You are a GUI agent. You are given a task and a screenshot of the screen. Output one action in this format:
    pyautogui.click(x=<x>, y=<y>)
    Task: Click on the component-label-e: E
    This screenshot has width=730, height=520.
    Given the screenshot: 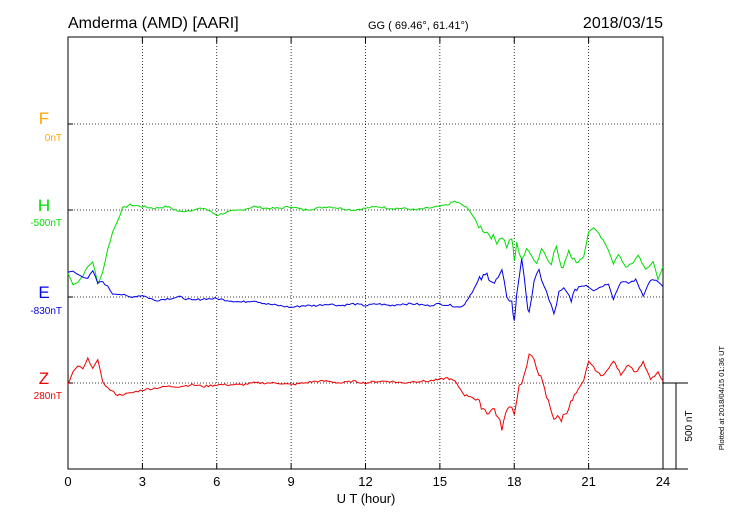 What is the action you would take?
    pyautogui.click(x=43, y=292)
    